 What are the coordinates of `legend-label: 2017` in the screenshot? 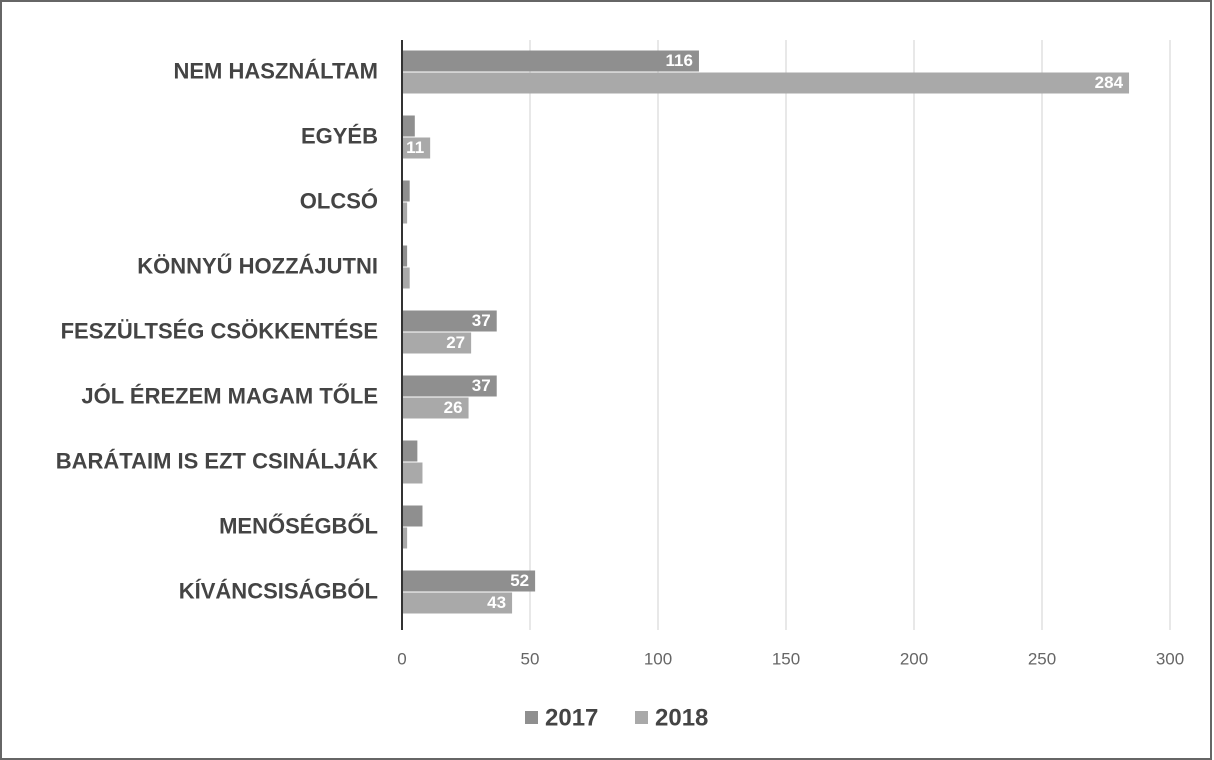 It's located at (571, 717).